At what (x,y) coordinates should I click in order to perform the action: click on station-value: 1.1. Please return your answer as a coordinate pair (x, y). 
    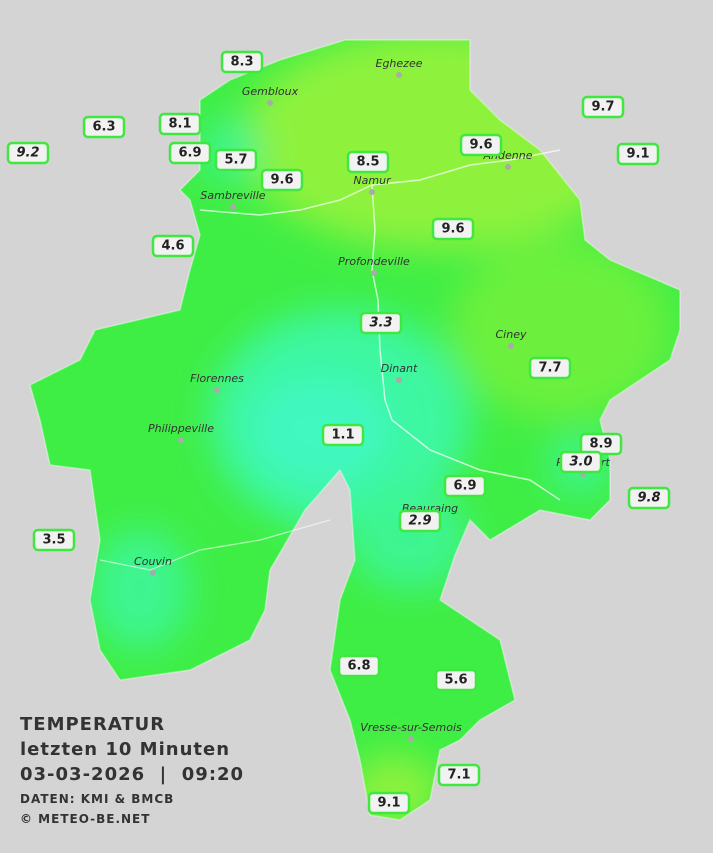
    Looking at the image, I should click on (342, 435).